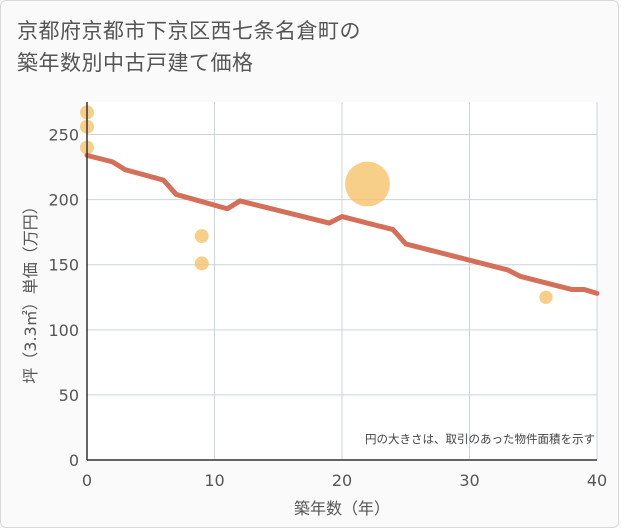  I want to click on x-tick-label-30: 30, so click(469, 480).